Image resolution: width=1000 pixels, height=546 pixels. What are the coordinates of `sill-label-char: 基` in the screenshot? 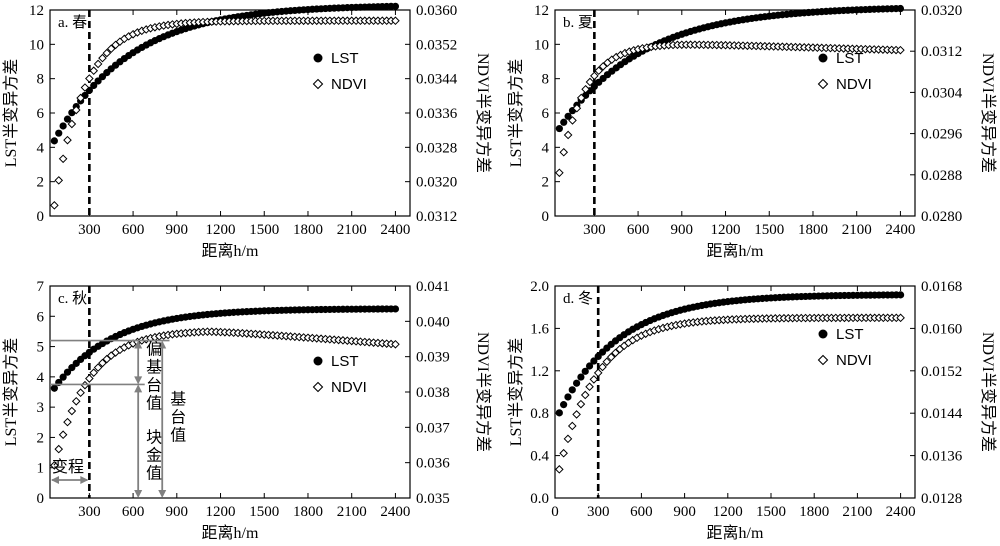 It's located at (178, 400).